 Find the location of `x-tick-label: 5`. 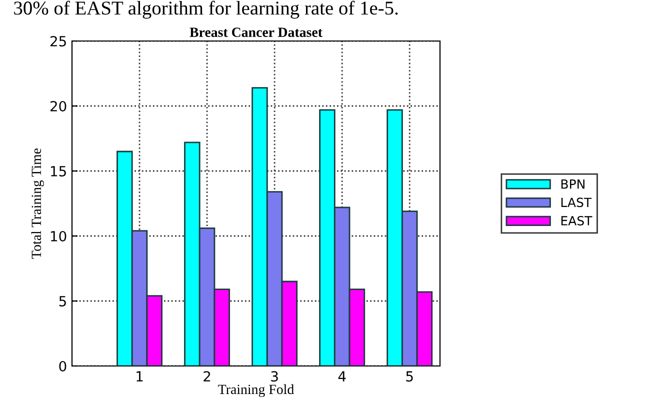

x-tick-label: 5 is located at coordinates (409, 376).